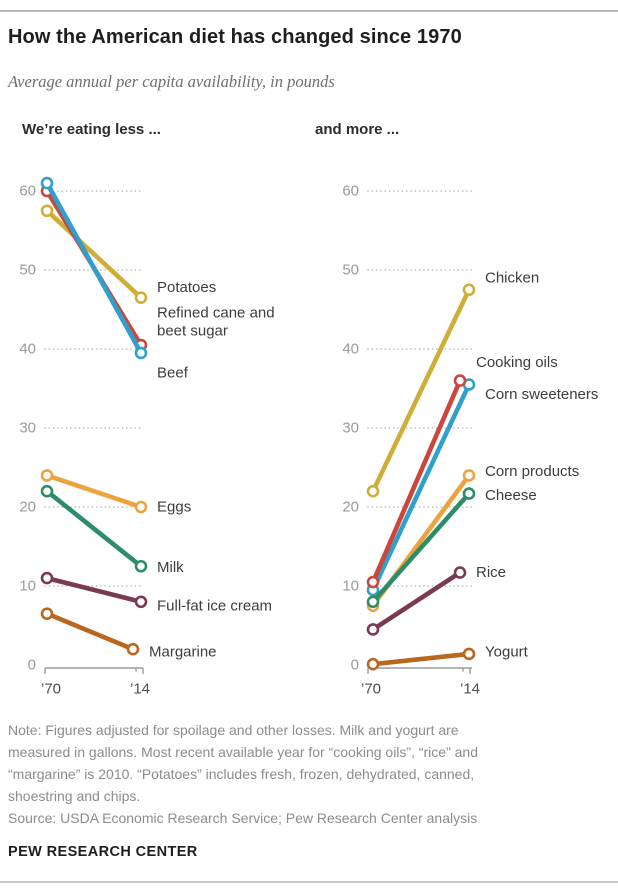 The height and width of the screenshot is (893, 618). What do you see at coordinates (94, 254) in the screenshot?
I see `series-line-potatoes` at bounding box center [94, 254].